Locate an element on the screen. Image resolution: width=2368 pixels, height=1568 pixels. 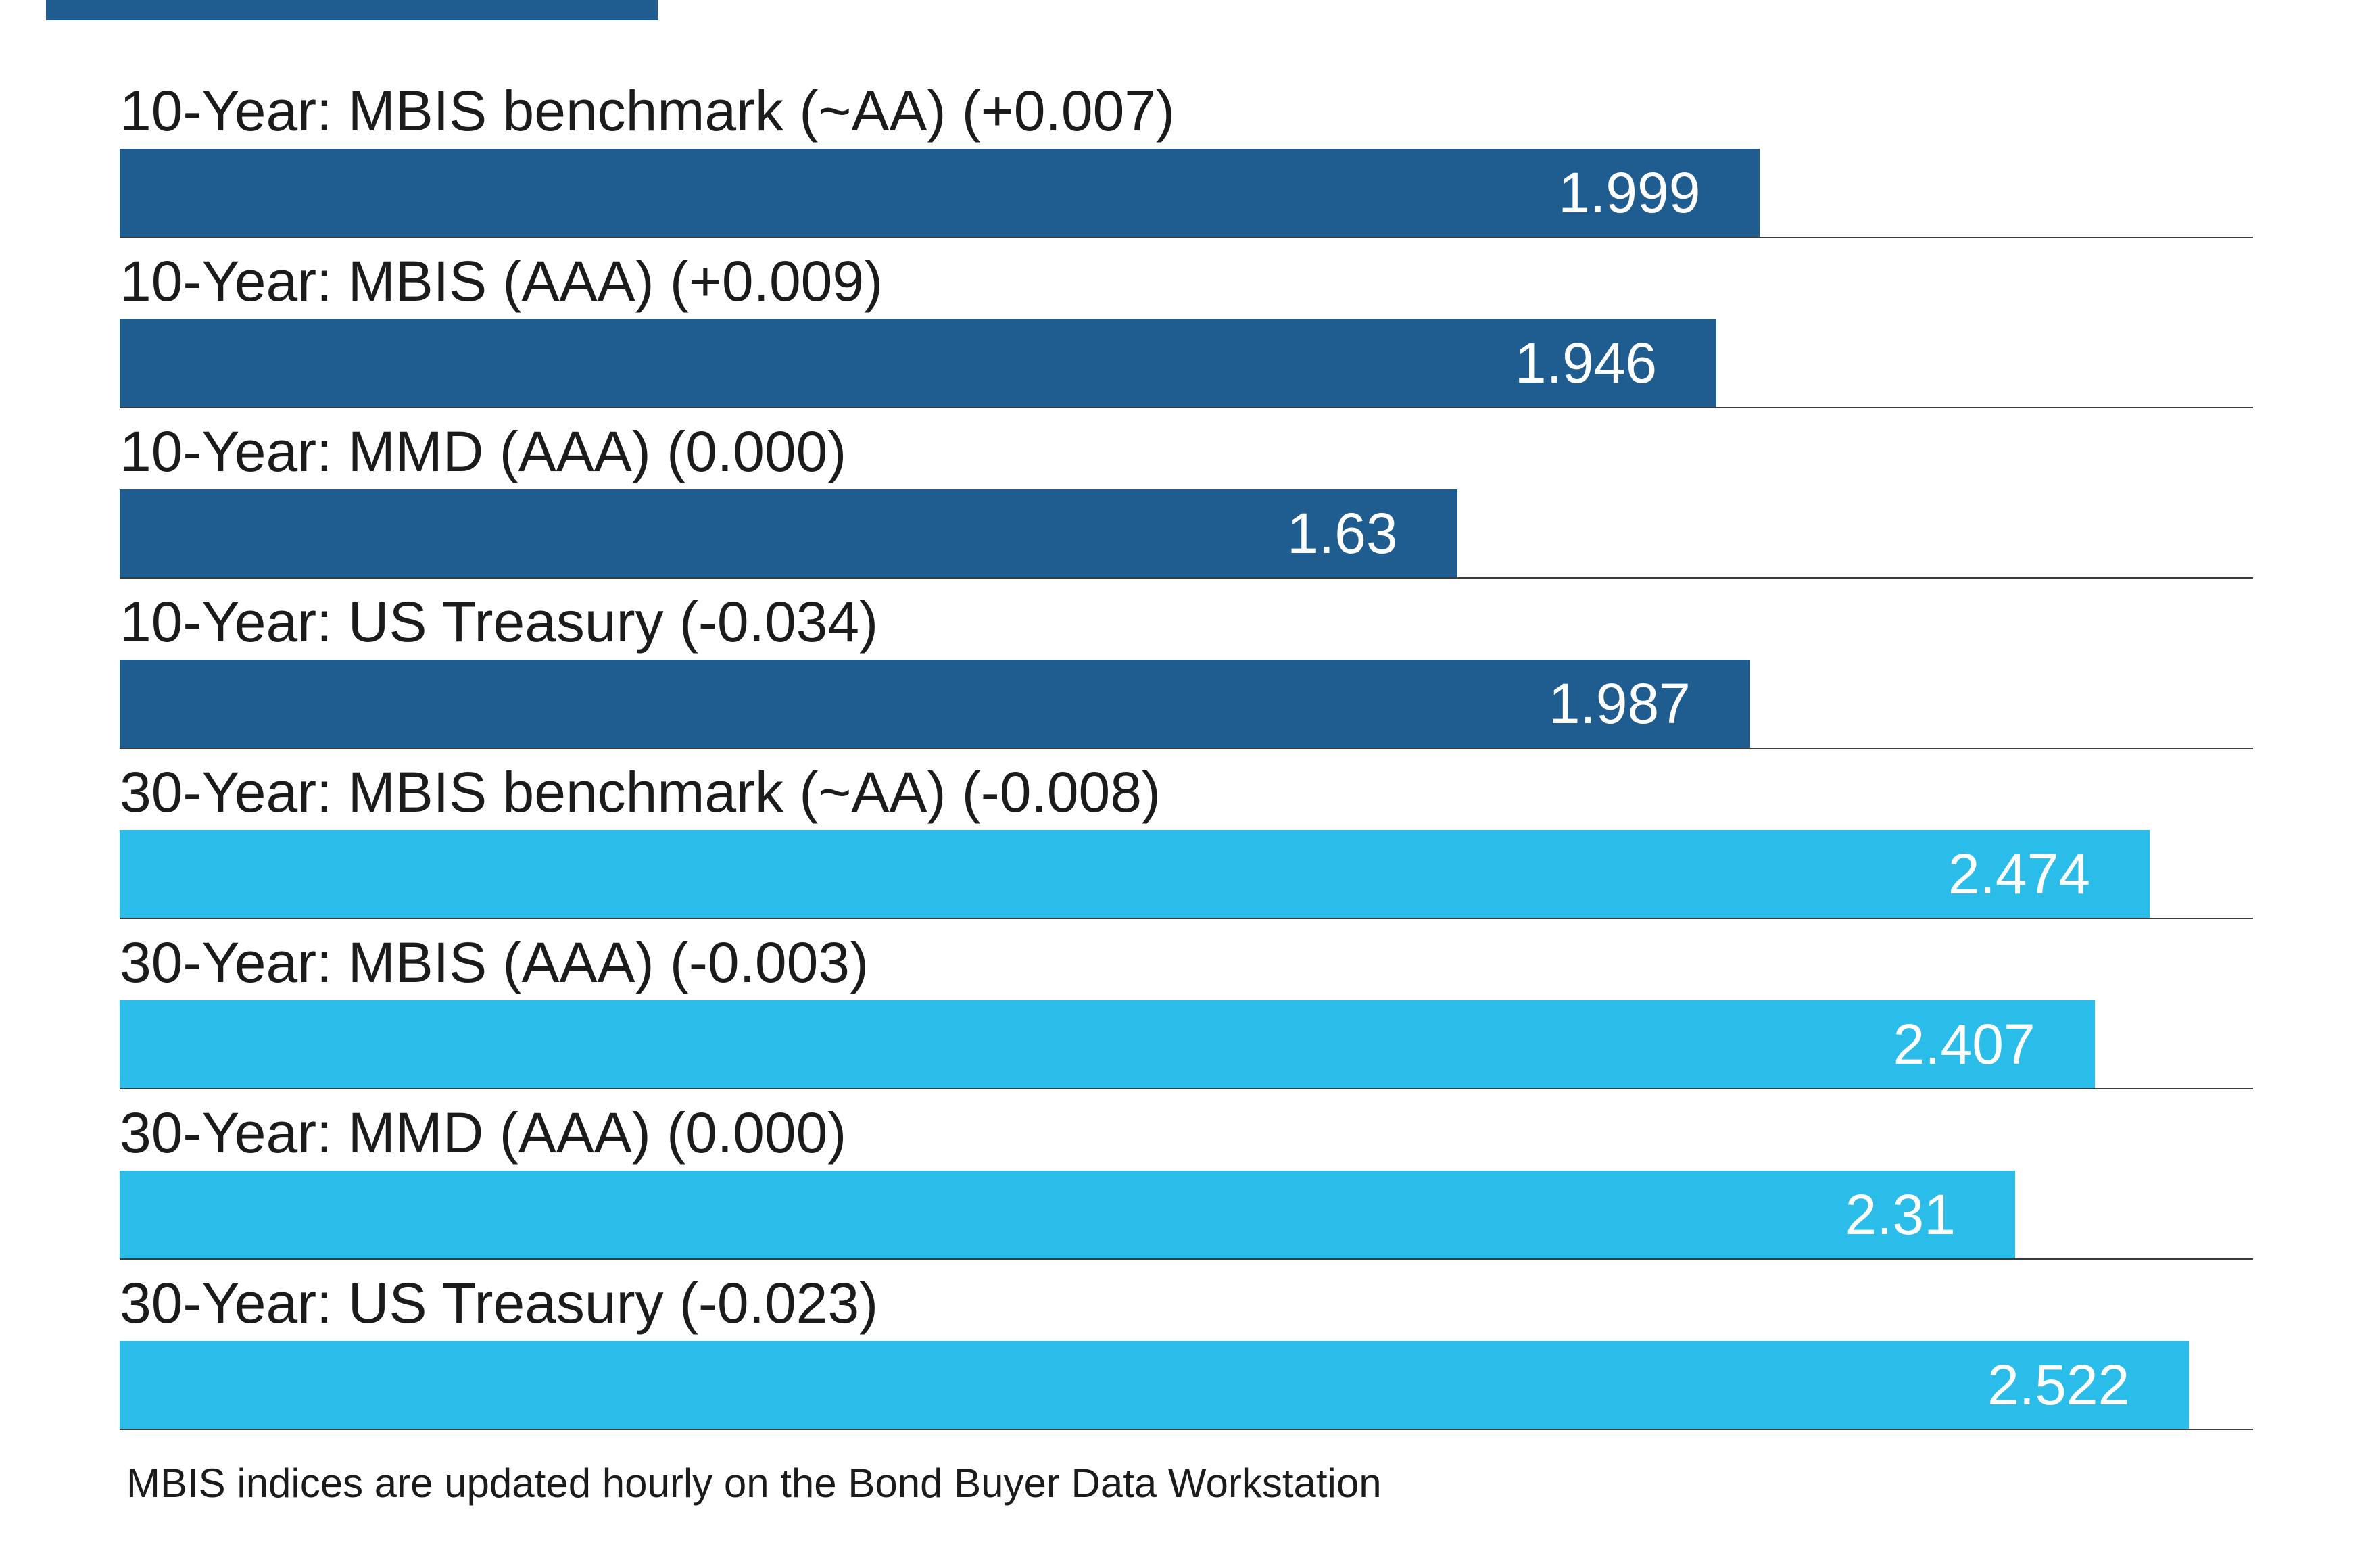
bar-category-label: 30-Year: US Treasury (-0.023) is located at coordinates (499, 1303).